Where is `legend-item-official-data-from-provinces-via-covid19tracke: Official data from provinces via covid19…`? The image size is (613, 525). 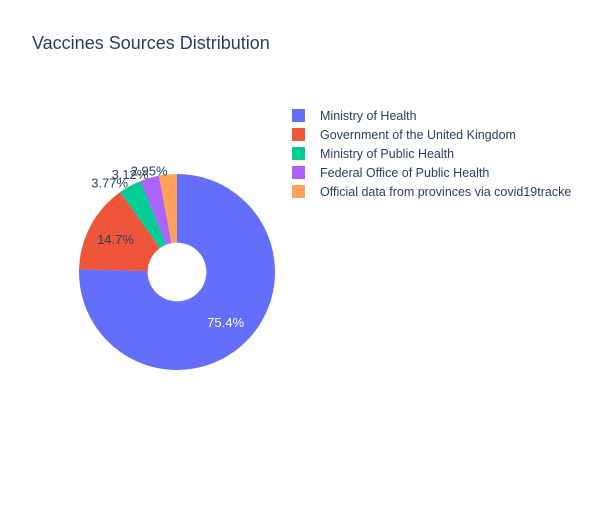 legend-item-official-data-from-provinces-via-covid19tracke: Official data from provinces via covid19… is located at coordinates (431, 191).